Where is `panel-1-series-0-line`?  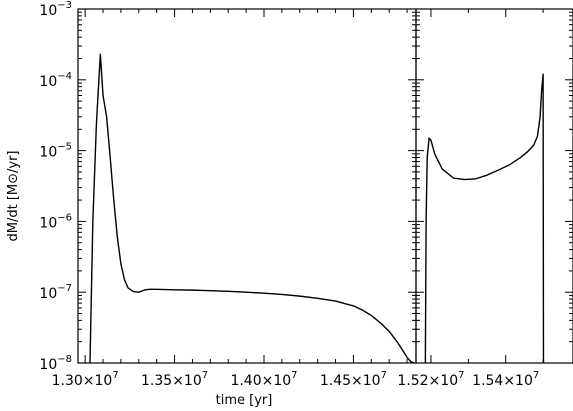
panel-1-series-0-line is located at coordinates (484, 218).